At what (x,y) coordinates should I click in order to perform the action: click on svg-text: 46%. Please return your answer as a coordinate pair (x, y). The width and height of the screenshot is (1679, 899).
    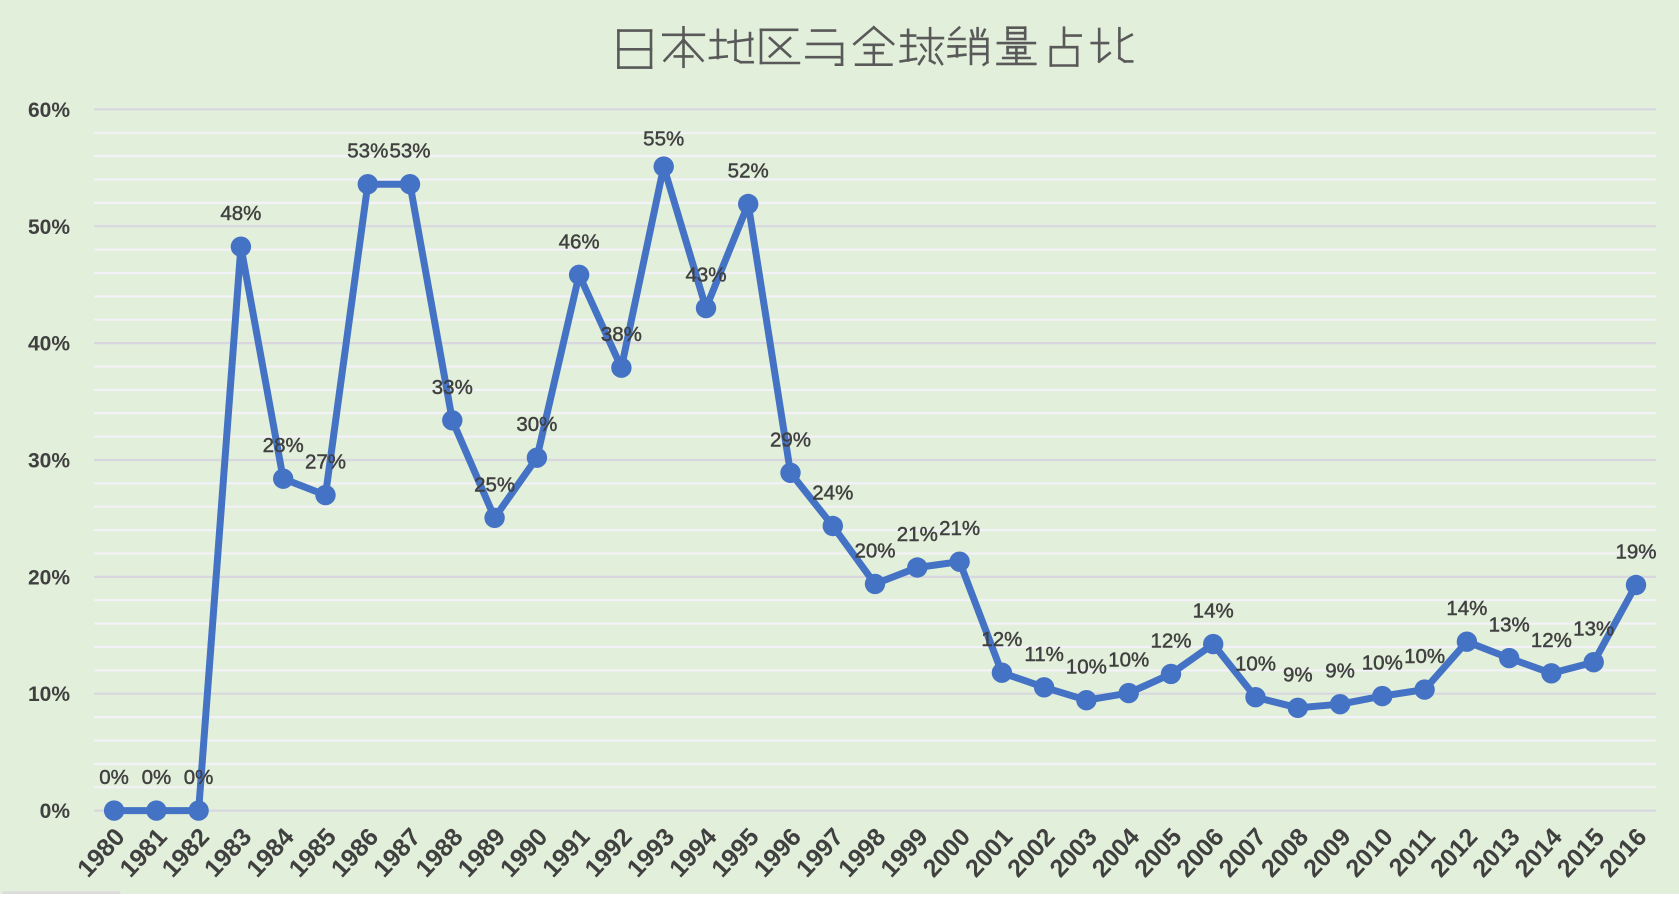
    Looking at the image, I should click on (579, 241).